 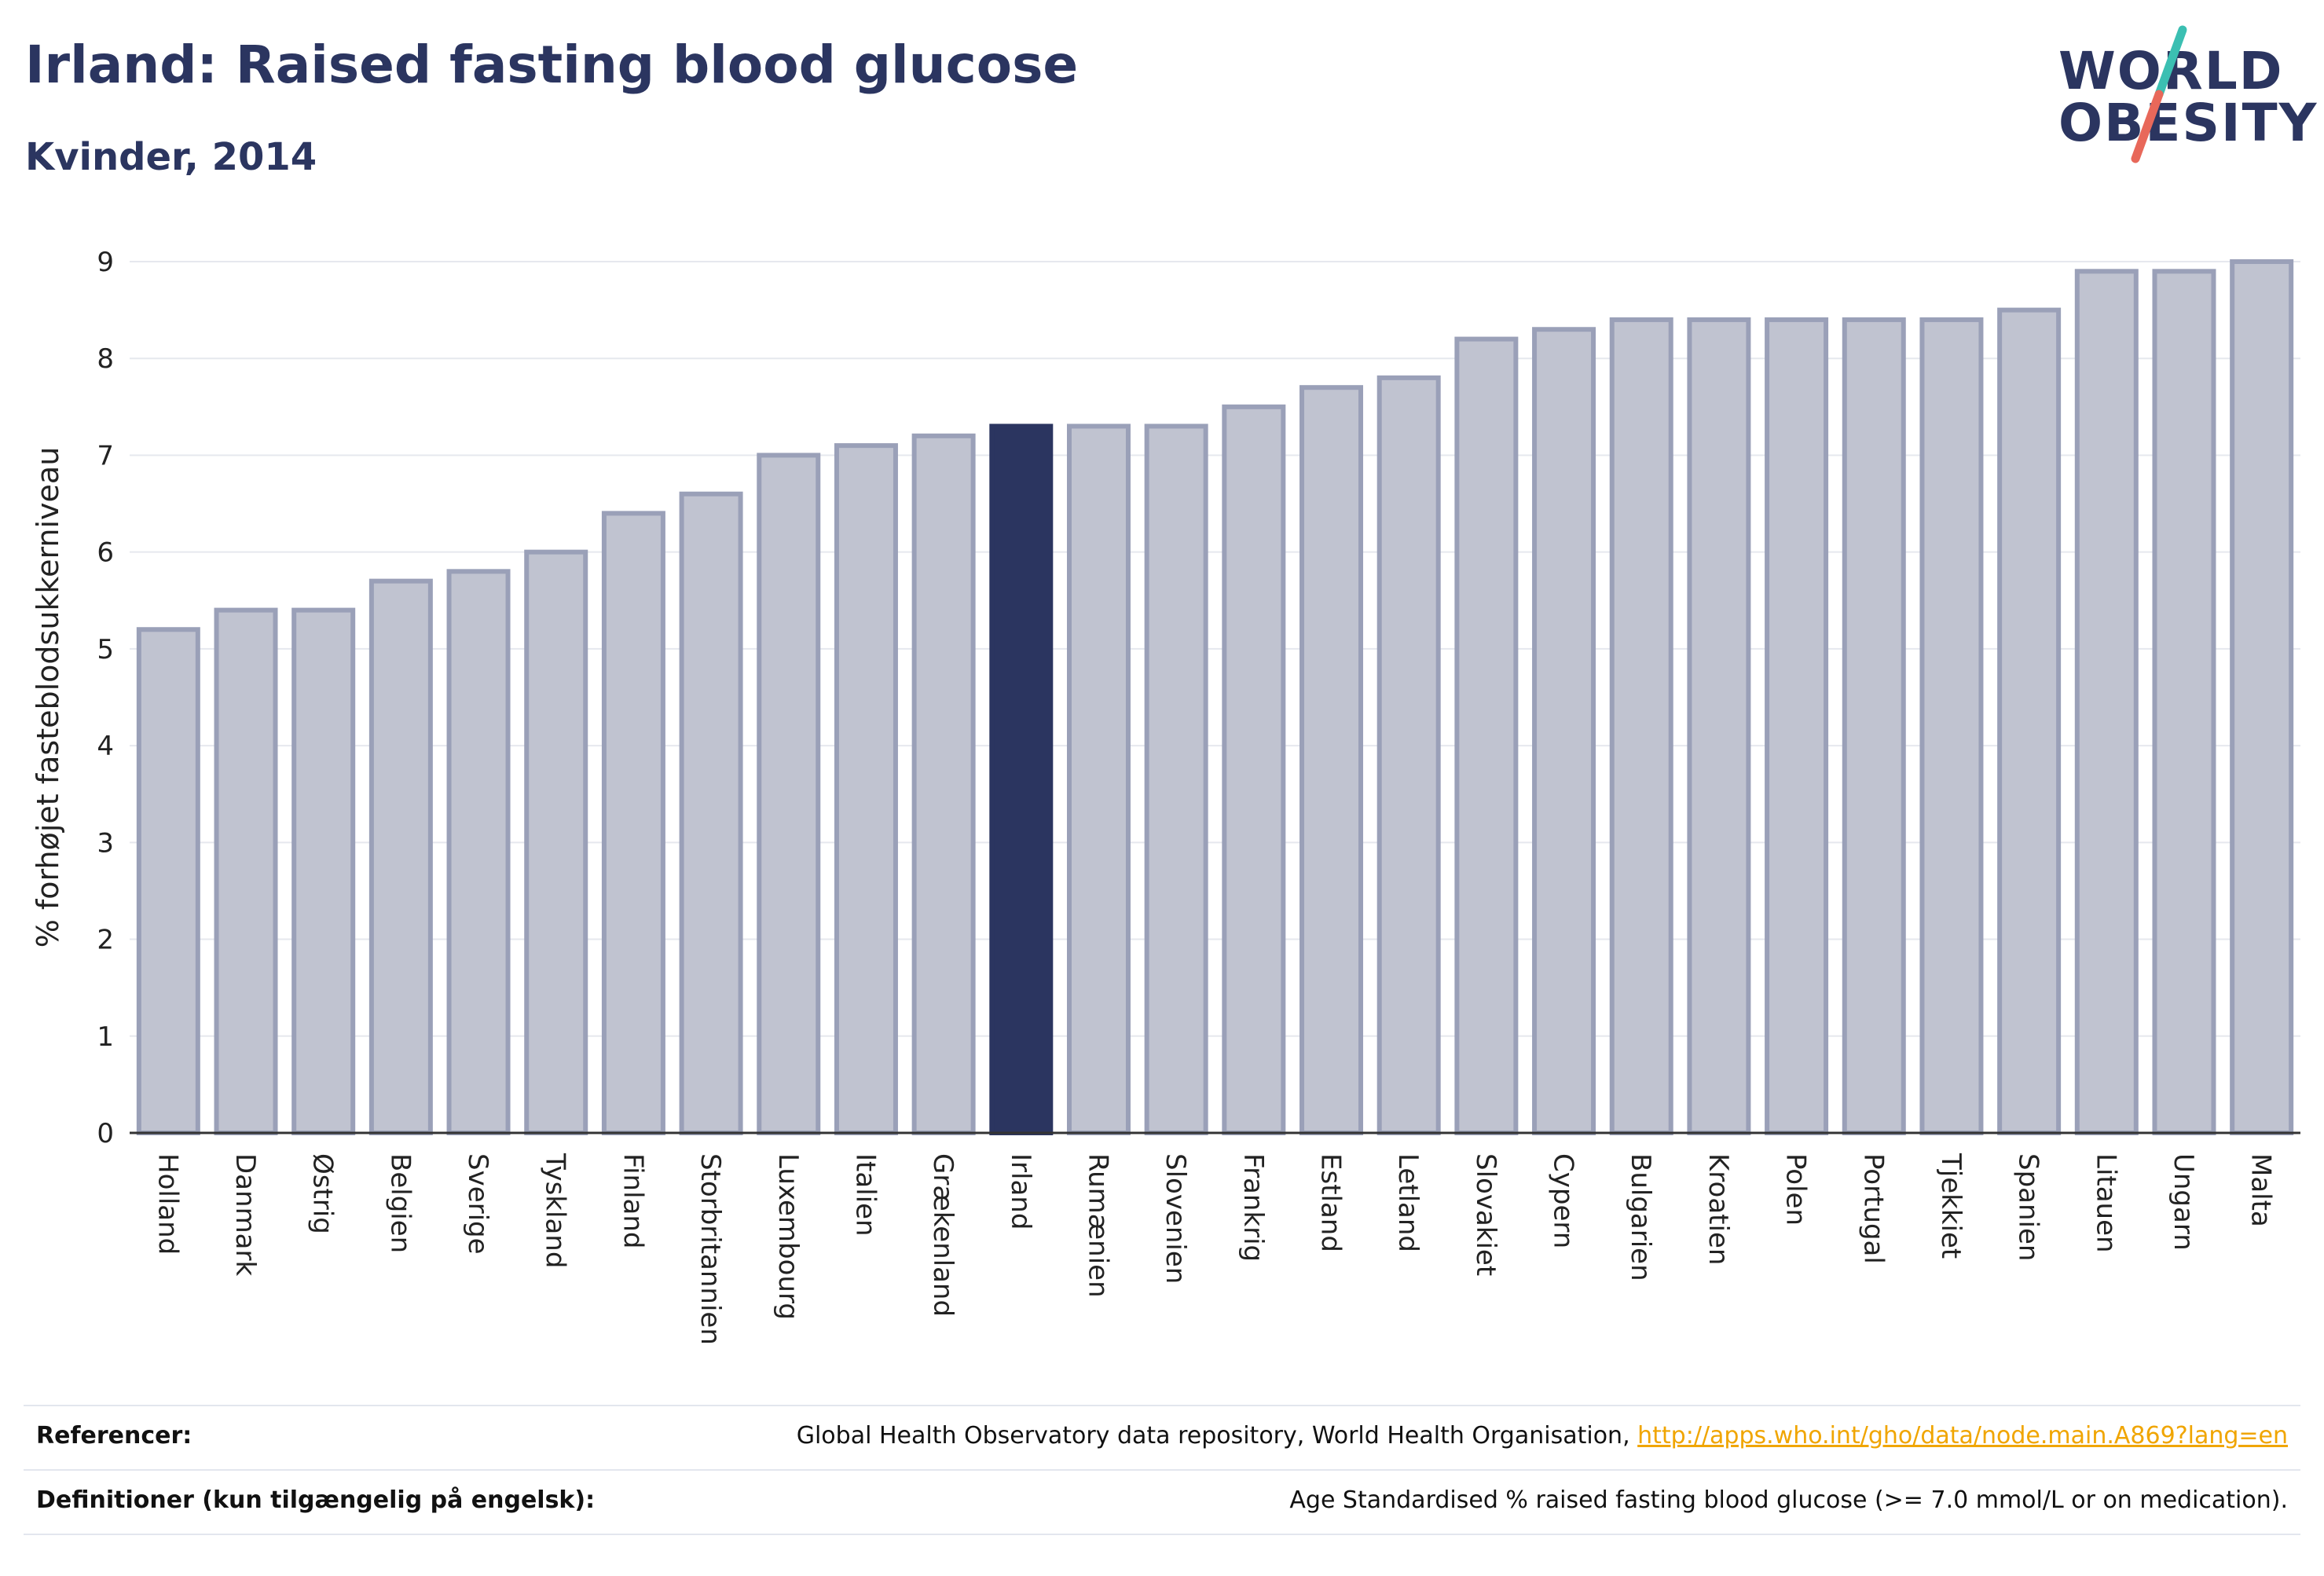 What do you see at coordinates (167, 1204) in the screenshot?
I see `x-tick-label: Holland` at bounding box center [167, 1204].